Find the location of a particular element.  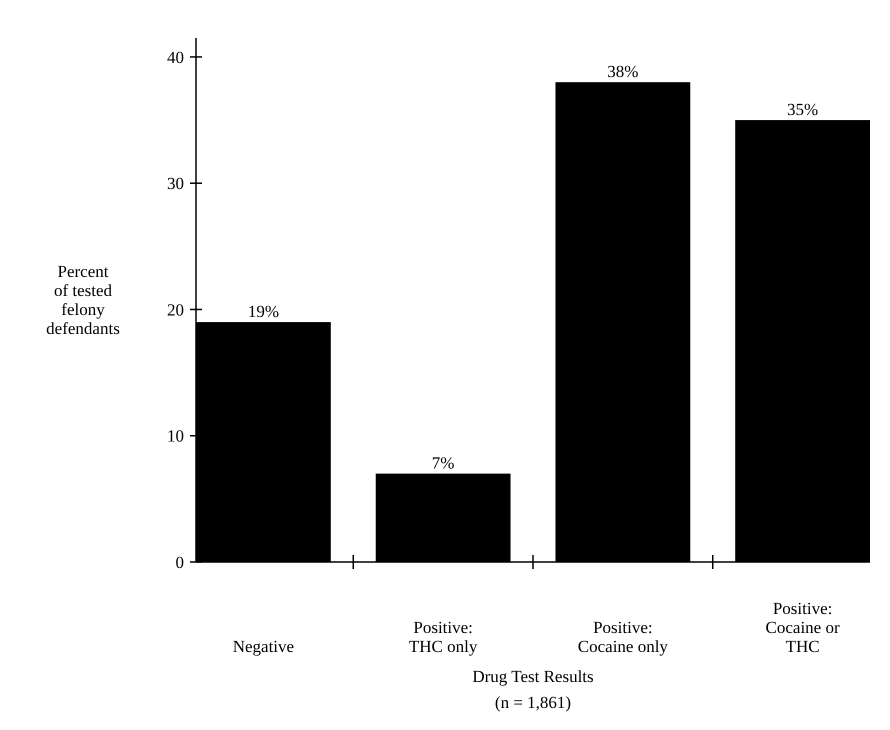

y-tick-label: 0 is located at coordinates (180, 562).